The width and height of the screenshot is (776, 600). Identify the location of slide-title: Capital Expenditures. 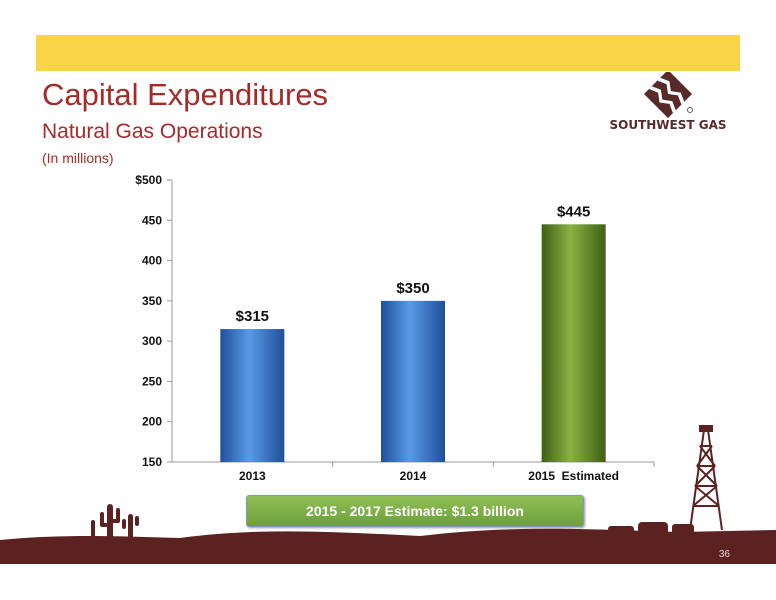
(185, 94).